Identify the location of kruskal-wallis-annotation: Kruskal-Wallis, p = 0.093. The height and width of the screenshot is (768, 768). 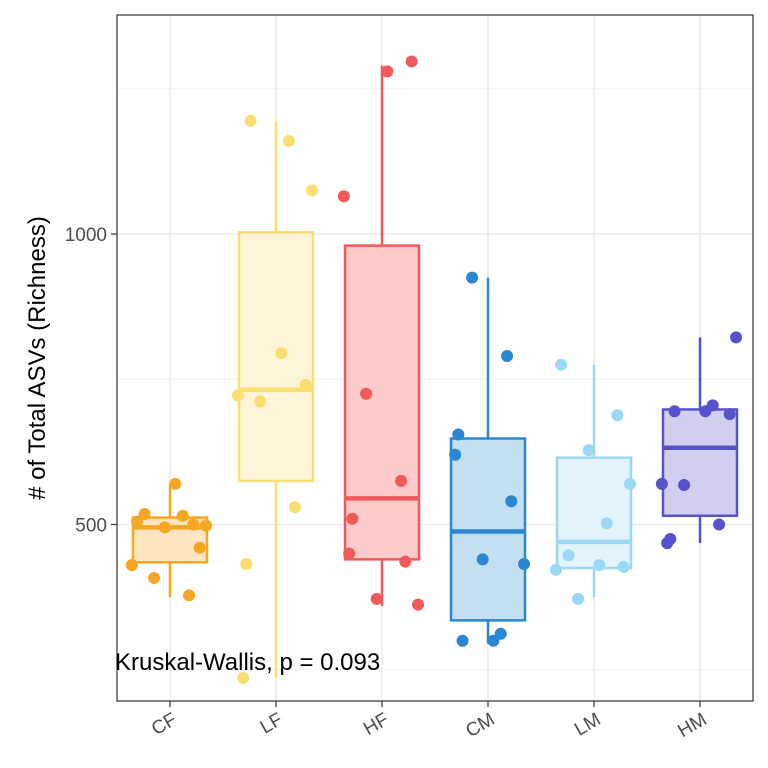
(247, 662).